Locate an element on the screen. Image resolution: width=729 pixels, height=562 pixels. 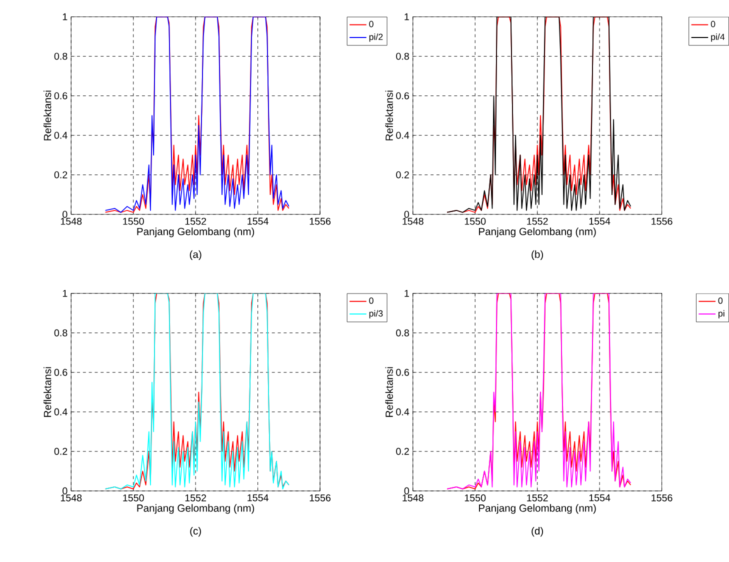
legend-label: pi/4 is located at coordinates (718, 38).